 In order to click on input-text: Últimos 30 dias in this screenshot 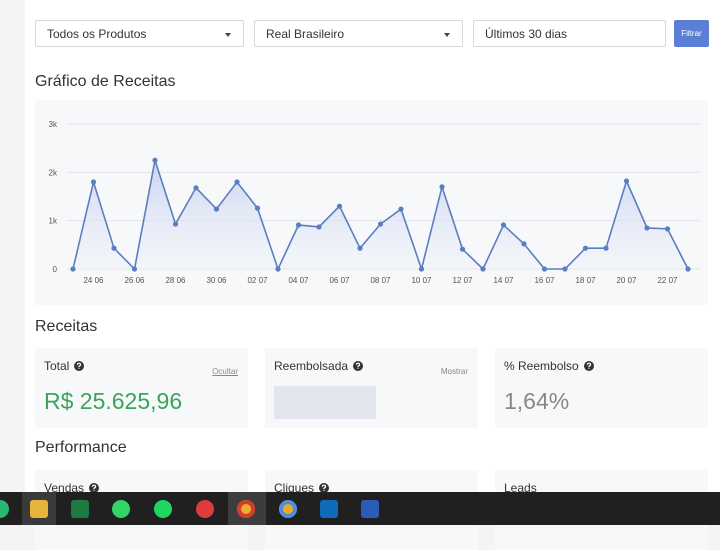, I will do `click(526, 34)`.